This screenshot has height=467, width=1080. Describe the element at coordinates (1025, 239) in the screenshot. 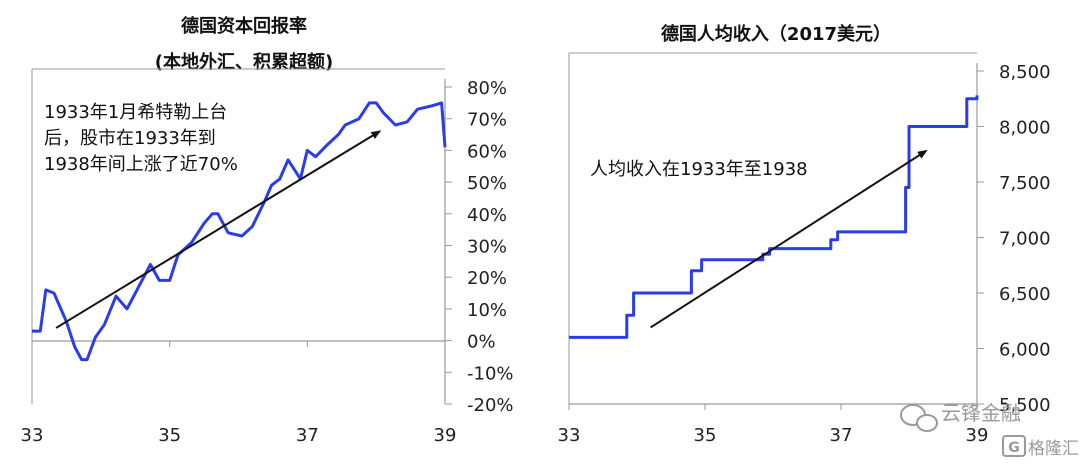

I see `y-tick-label: 7,000` at that location.